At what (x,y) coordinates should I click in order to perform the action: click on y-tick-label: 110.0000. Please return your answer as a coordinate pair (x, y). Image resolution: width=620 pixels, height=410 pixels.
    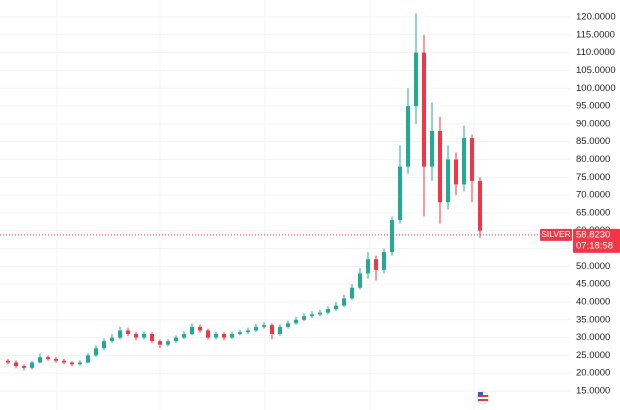
    Looking at the image, I should click on (595, 52).